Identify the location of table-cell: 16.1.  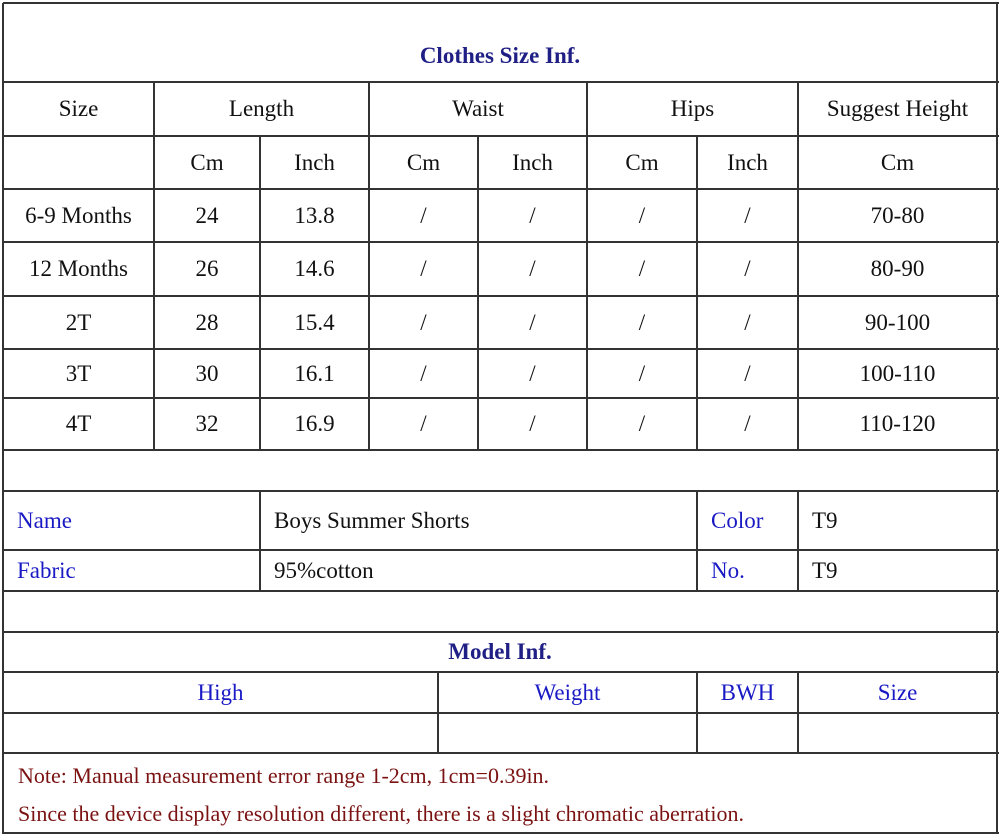
(314, 373).